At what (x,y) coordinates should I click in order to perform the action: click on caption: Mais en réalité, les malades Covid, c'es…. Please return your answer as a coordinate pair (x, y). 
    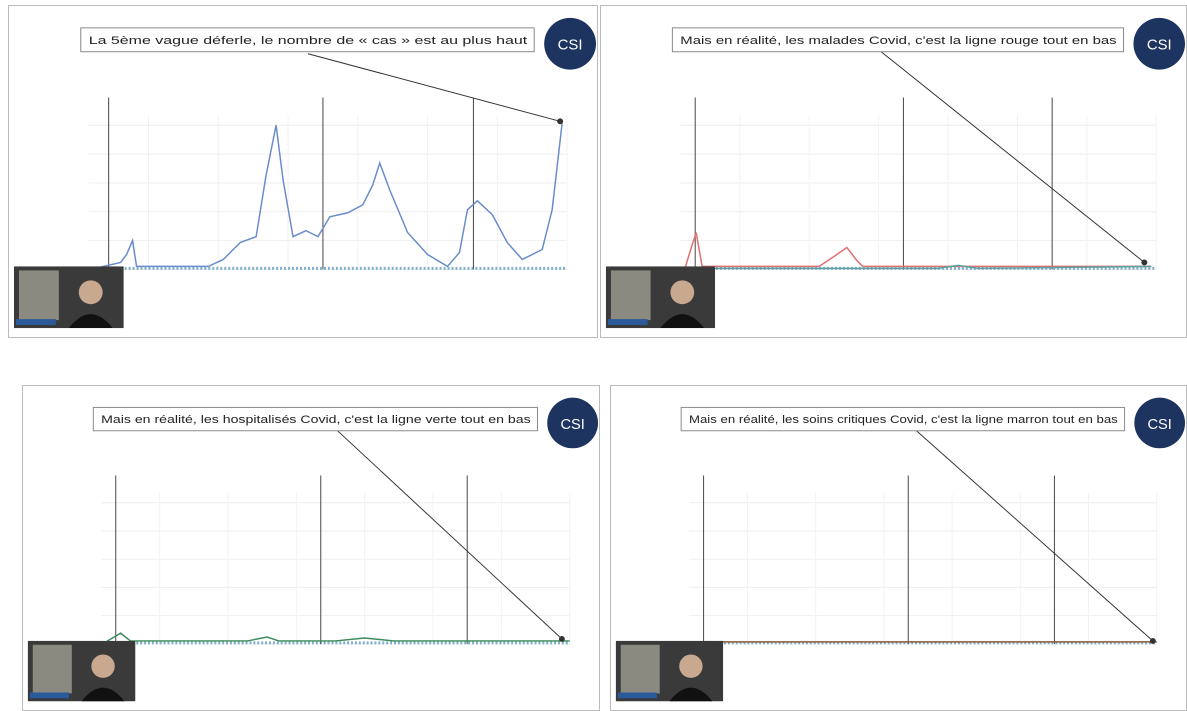
    Looking at the image, I should click on (898, 41).